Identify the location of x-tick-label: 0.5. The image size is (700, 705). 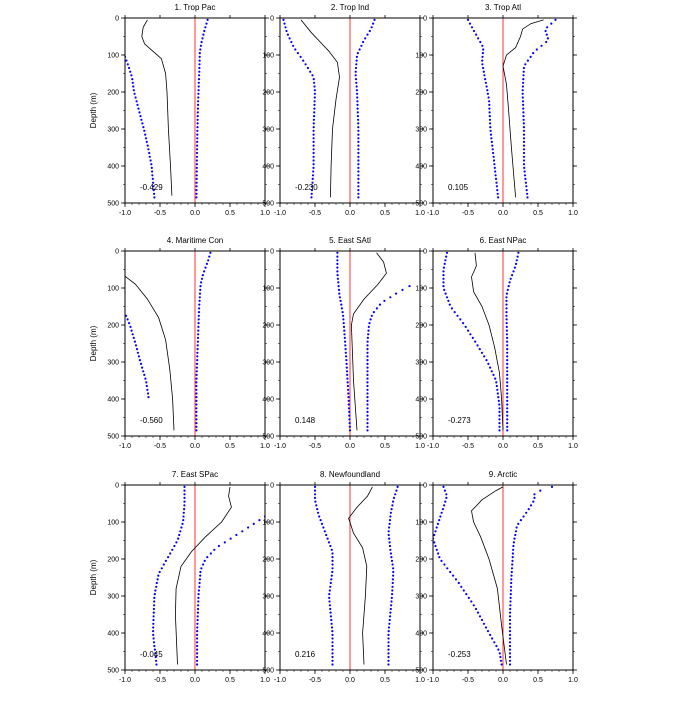
(538, 213).